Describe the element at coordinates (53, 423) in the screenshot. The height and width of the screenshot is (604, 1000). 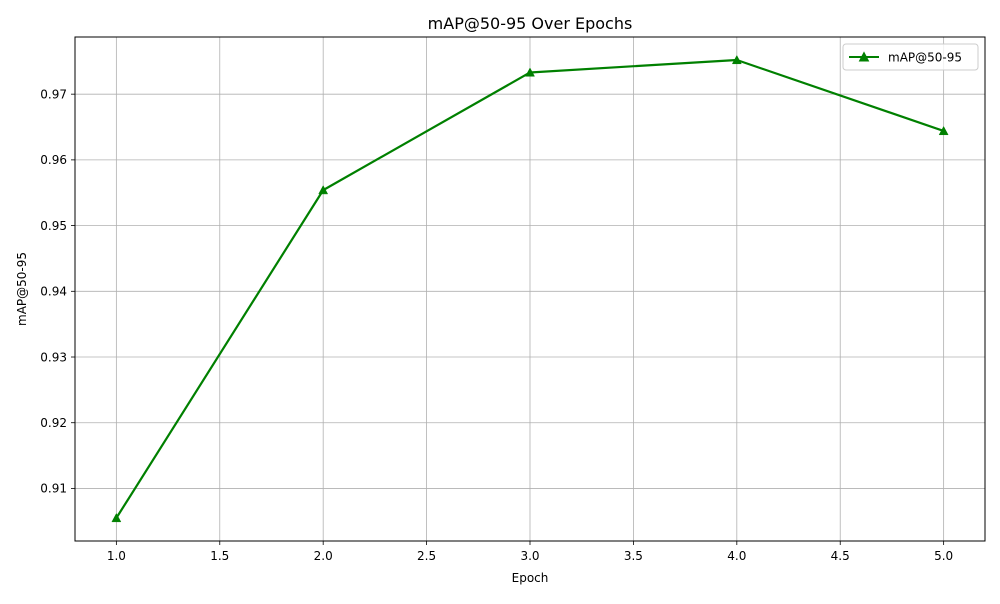
I see `y-tick-label: 0.92` at that location.